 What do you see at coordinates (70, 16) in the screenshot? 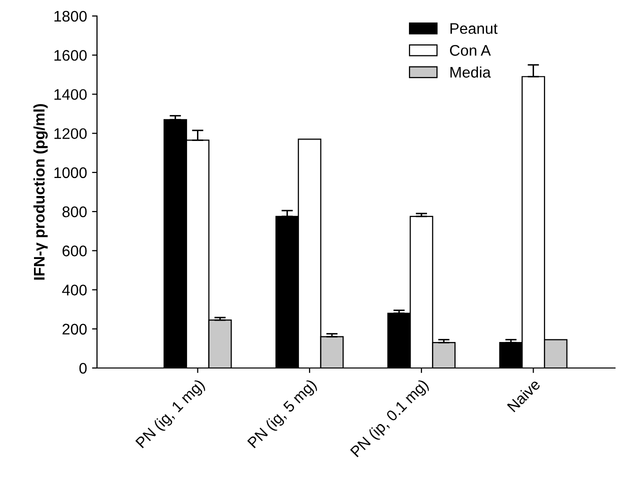
I see `y-tick-label: 1800` at bounding box center [70, 16].